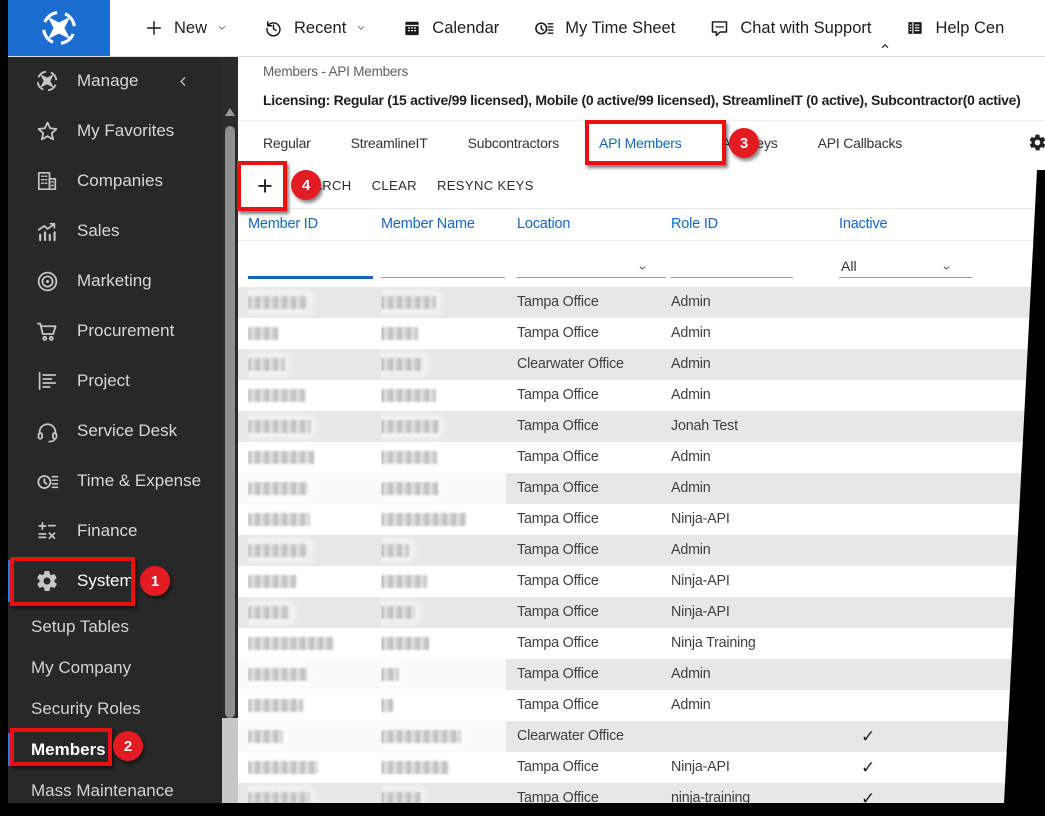  What do you see at coordinates (604, 28) in the screenshot?
I see `topbar-item-my-time-sheet: My Time Sheet` at bounding box center [604, 28].